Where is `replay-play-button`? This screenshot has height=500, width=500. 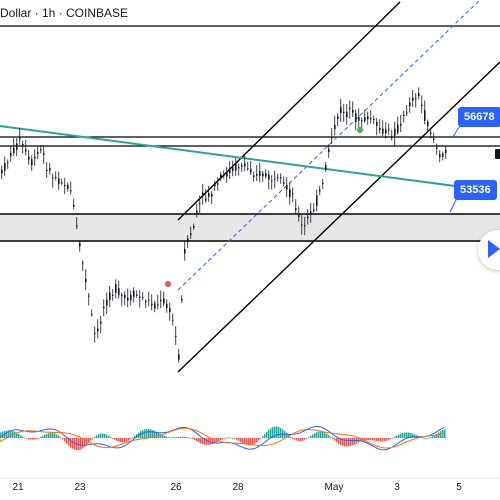
replay-play-button is located at coordinates (489, 250).